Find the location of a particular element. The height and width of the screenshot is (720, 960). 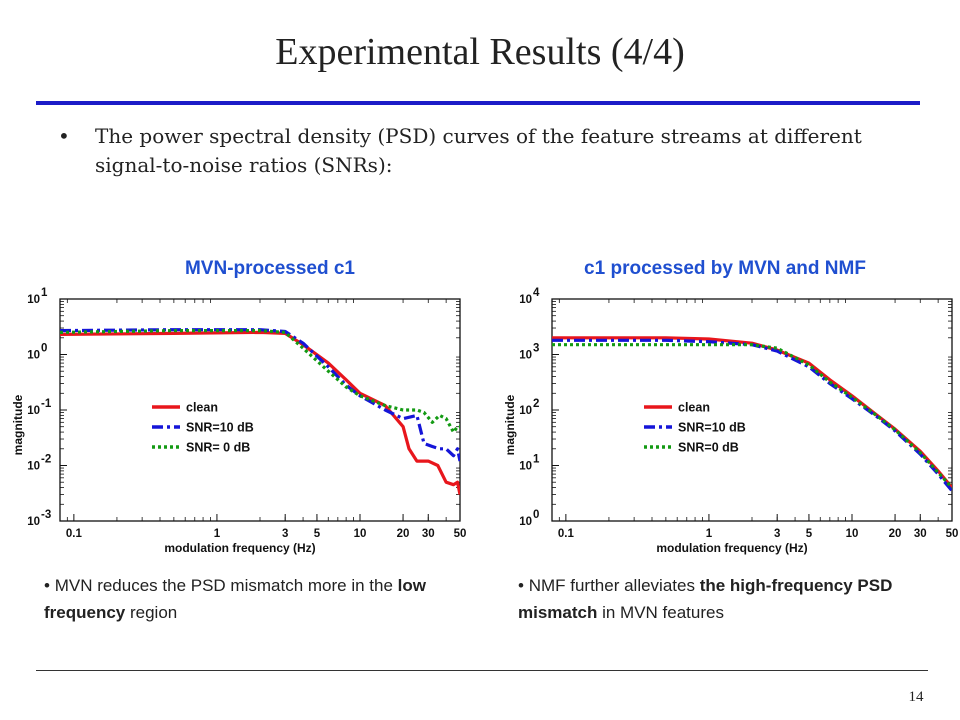

footer-rule is located at coordinates (482, 670).